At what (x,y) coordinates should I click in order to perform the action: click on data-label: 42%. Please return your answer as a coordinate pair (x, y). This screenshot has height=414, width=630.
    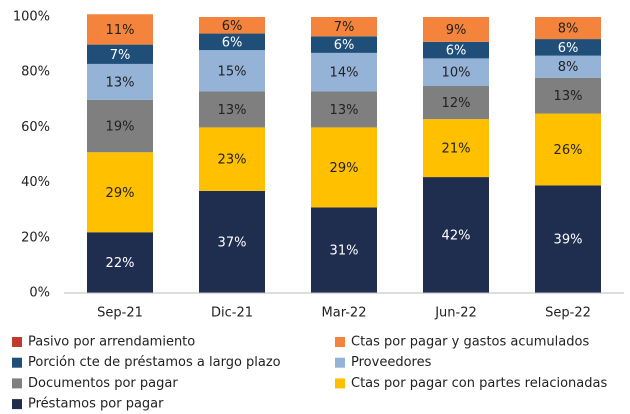
    Looking at the image, I should click on (456, 236).